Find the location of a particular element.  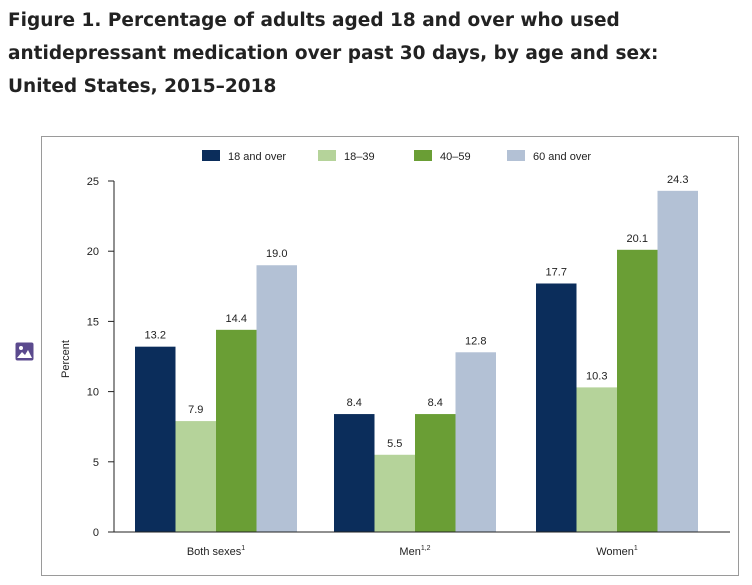

bar-value-label: 20.1 is located at coordinates (637, 239).